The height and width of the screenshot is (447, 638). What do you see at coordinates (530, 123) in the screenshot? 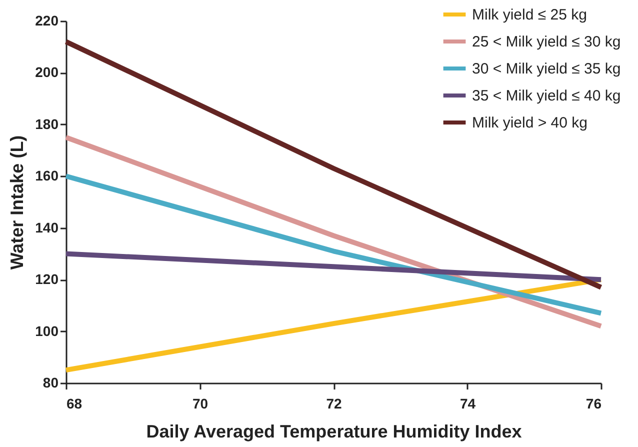
I see `legend-label: Milk yield > 40 kg` at bounding box center [530, 123].